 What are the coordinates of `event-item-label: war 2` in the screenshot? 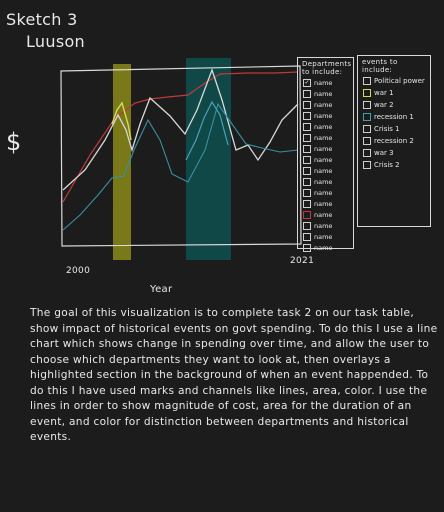 It's located at (384, 105).